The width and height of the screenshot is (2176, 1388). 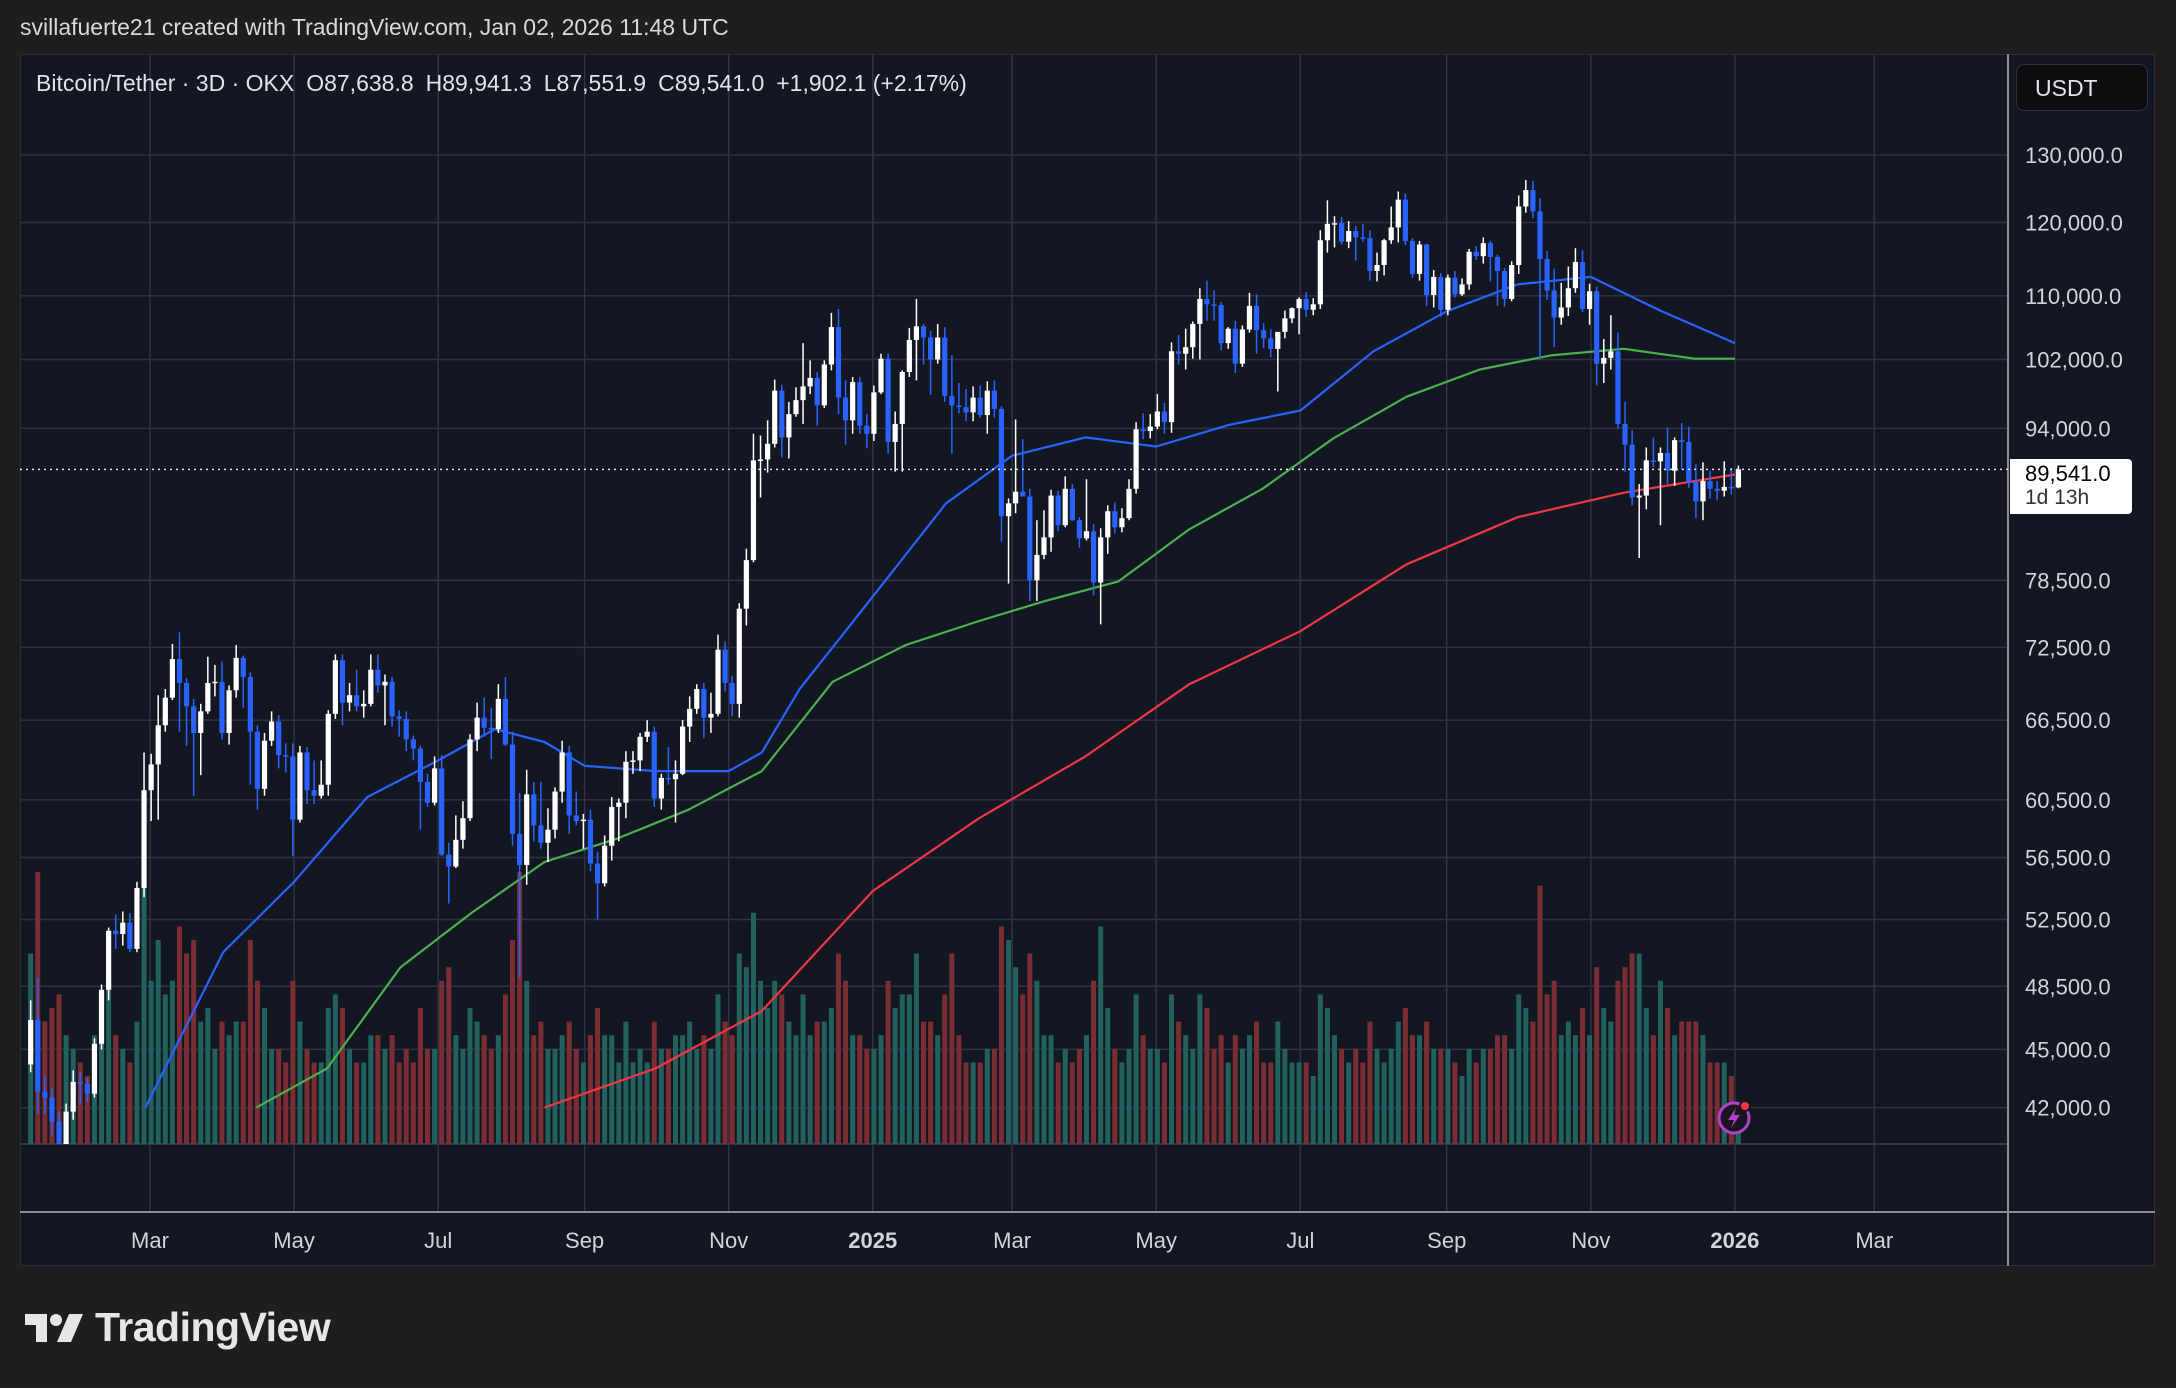 What do you see at coordinates (2068, 473) in the screenshot?
I see `current-price-value: 89,541.0` at bounding box center [2068, 473].